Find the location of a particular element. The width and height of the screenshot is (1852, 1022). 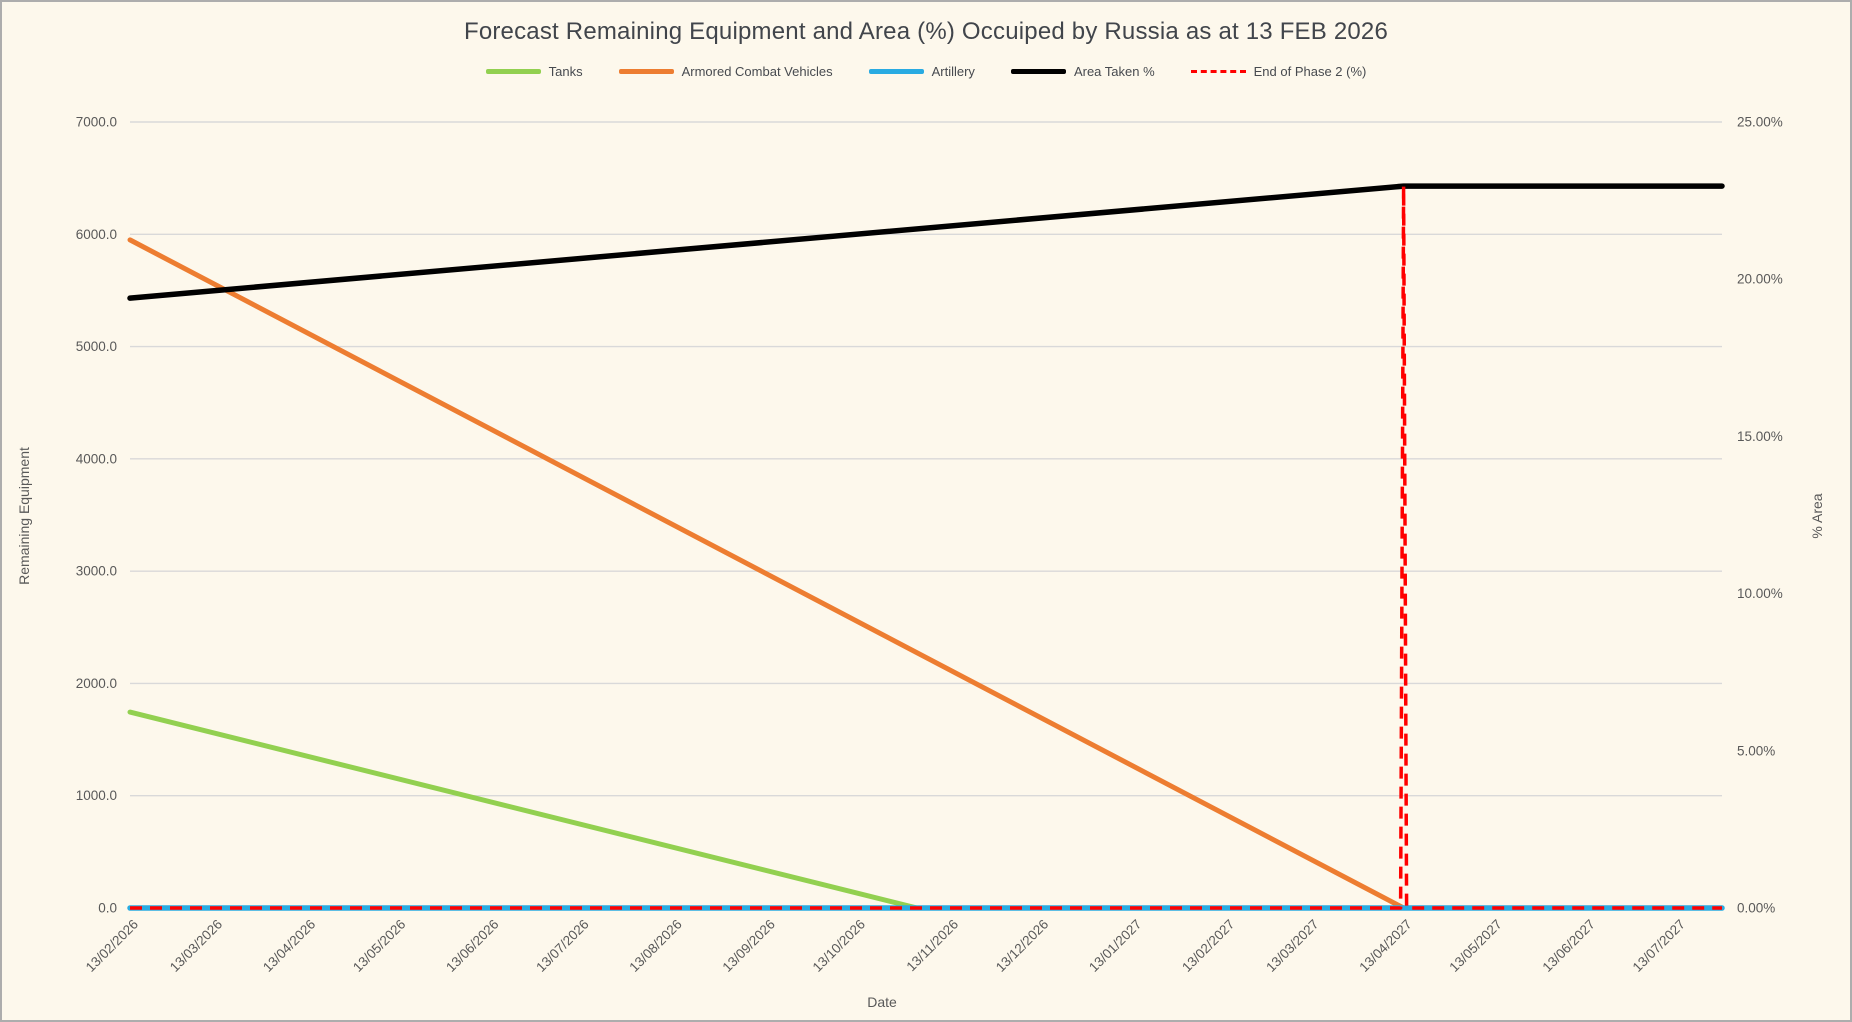

legend-label: Area Taken % is located at coordinates (1114, 71).